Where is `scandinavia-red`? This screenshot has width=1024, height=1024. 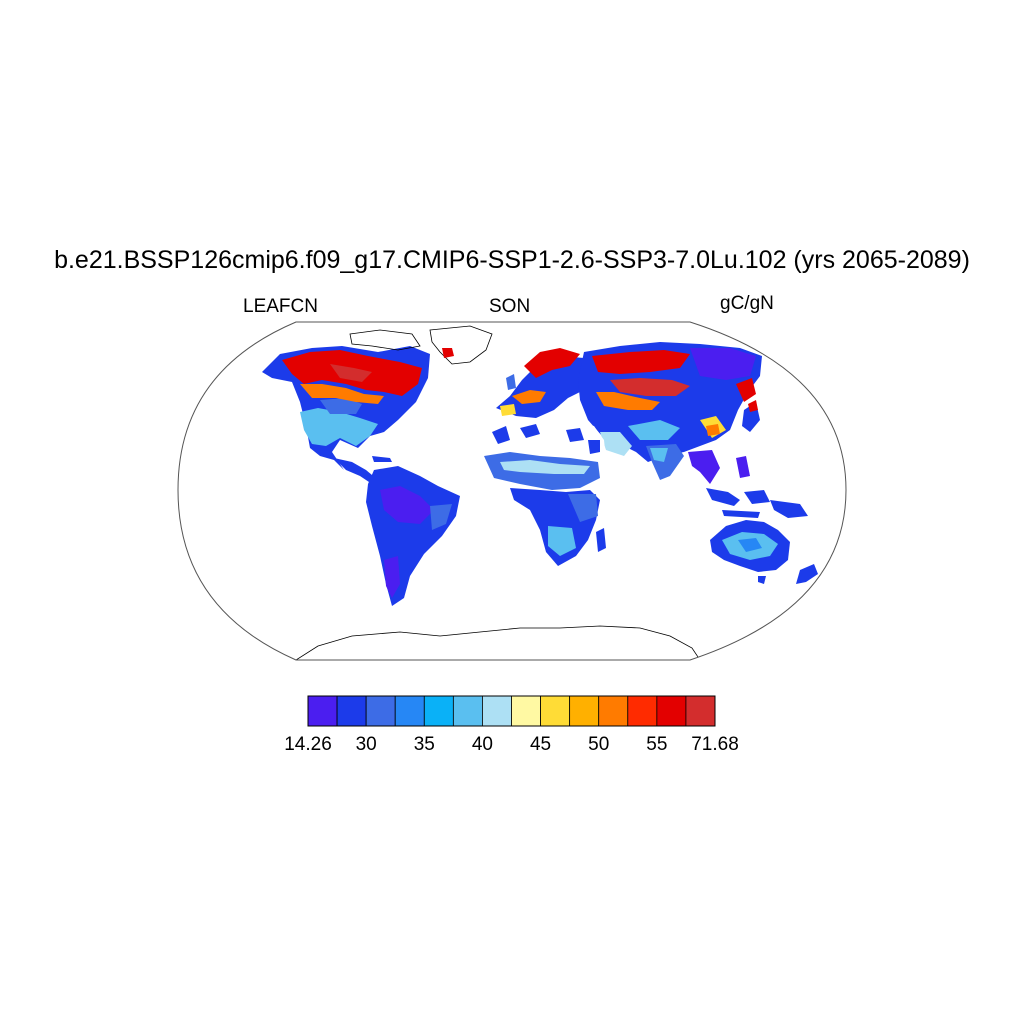 scandinavia-red is located at coordinates (552, 363).